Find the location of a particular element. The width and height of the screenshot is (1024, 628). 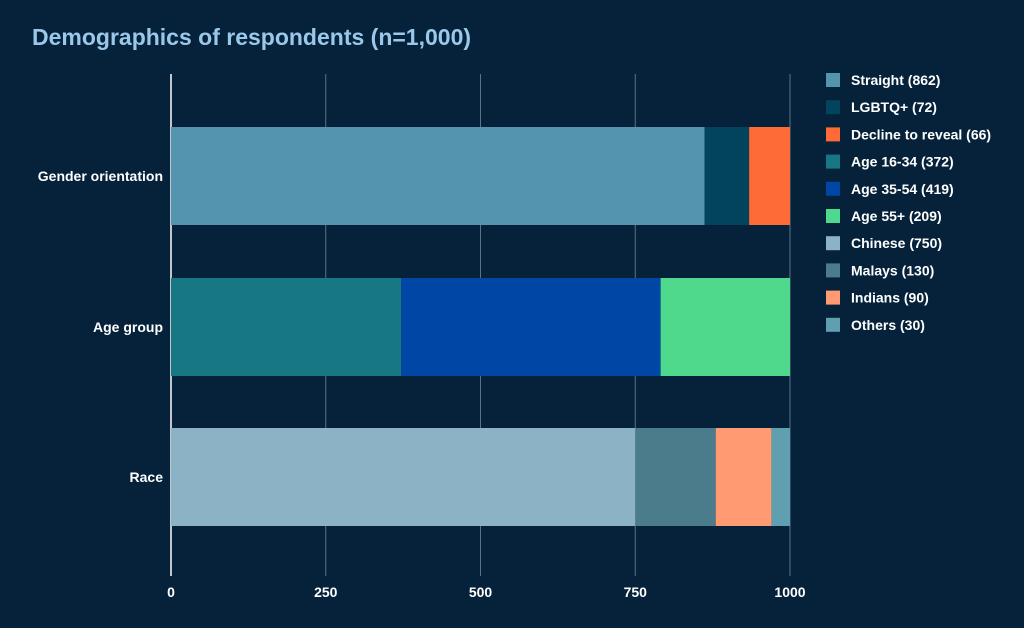

category-label: Race is located at coordinates (147, 477).